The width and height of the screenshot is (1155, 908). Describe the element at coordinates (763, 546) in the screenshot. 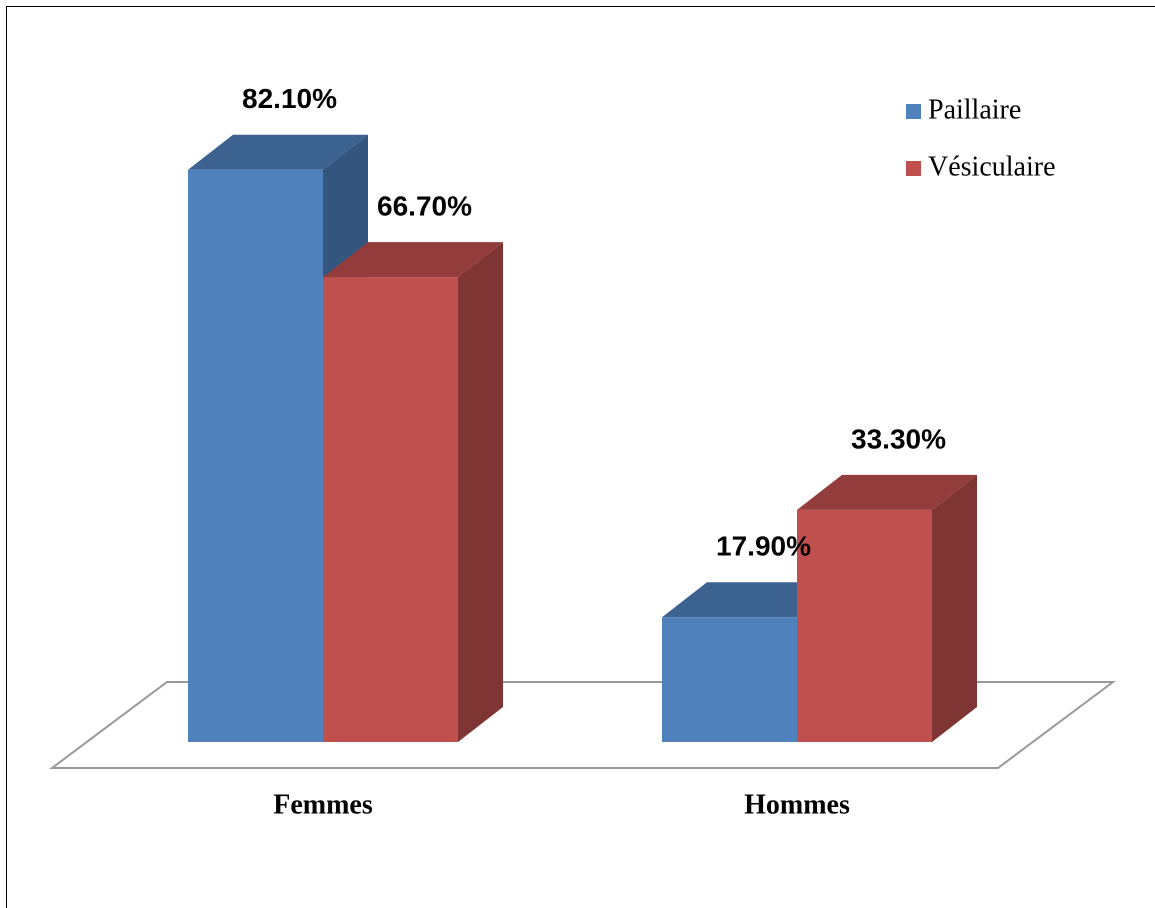

I see `data-label: 17.90%` at that location.